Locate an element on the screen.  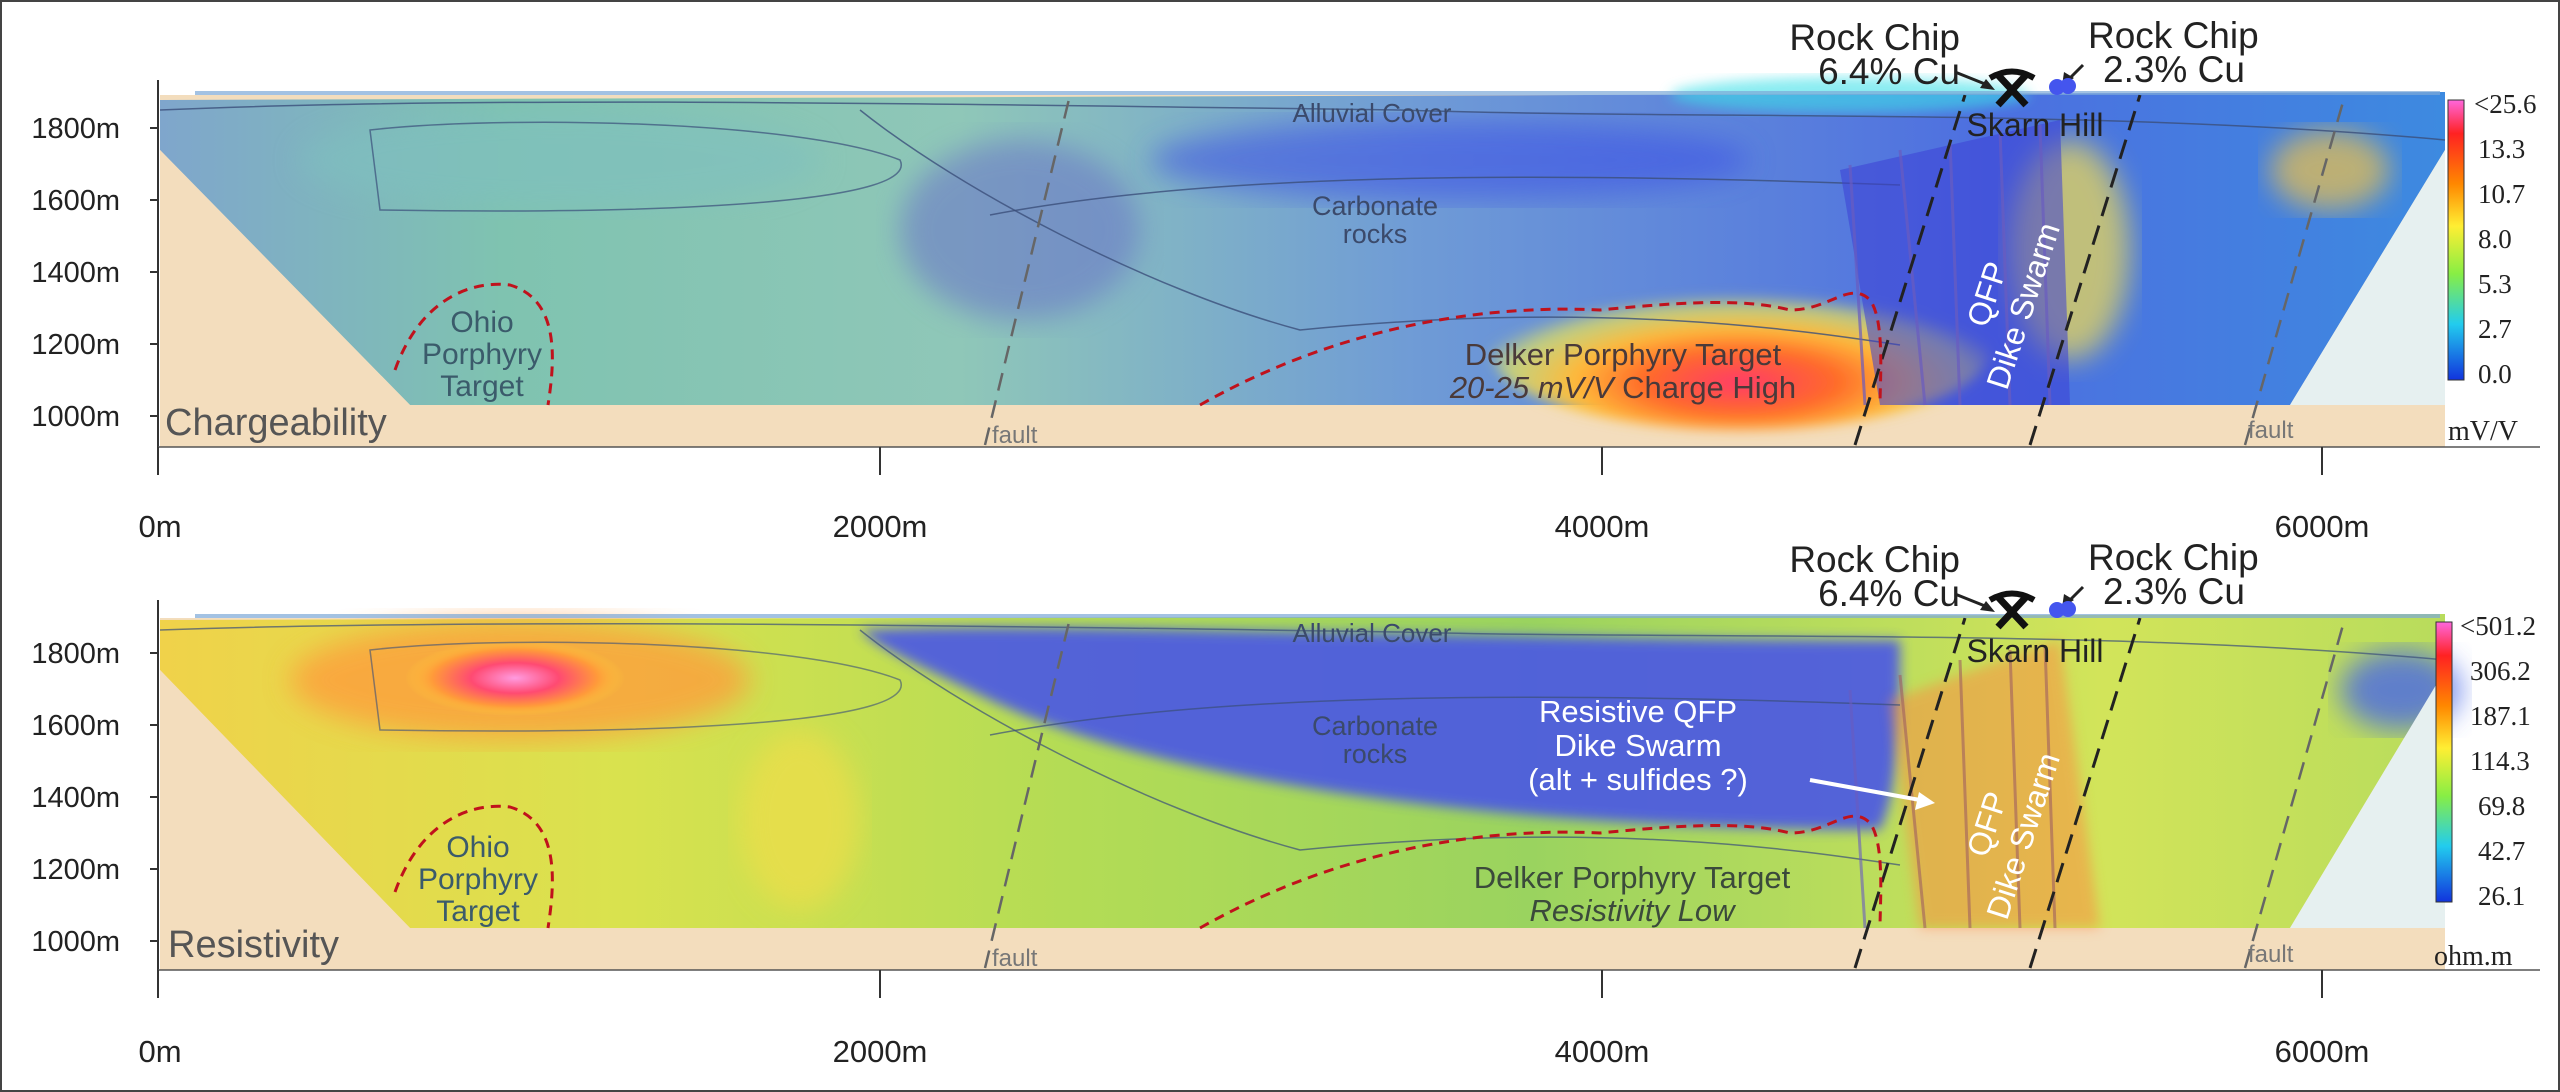
panel-title: Resistivity is located at coordinates (253, 945).